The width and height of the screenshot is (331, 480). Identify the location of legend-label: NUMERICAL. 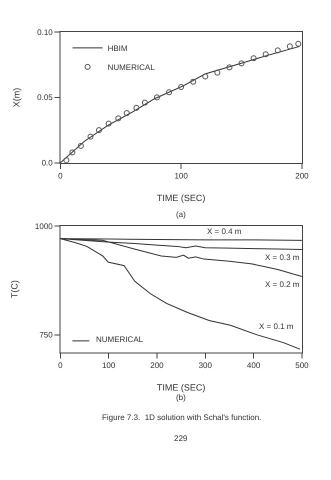
(132, 67).